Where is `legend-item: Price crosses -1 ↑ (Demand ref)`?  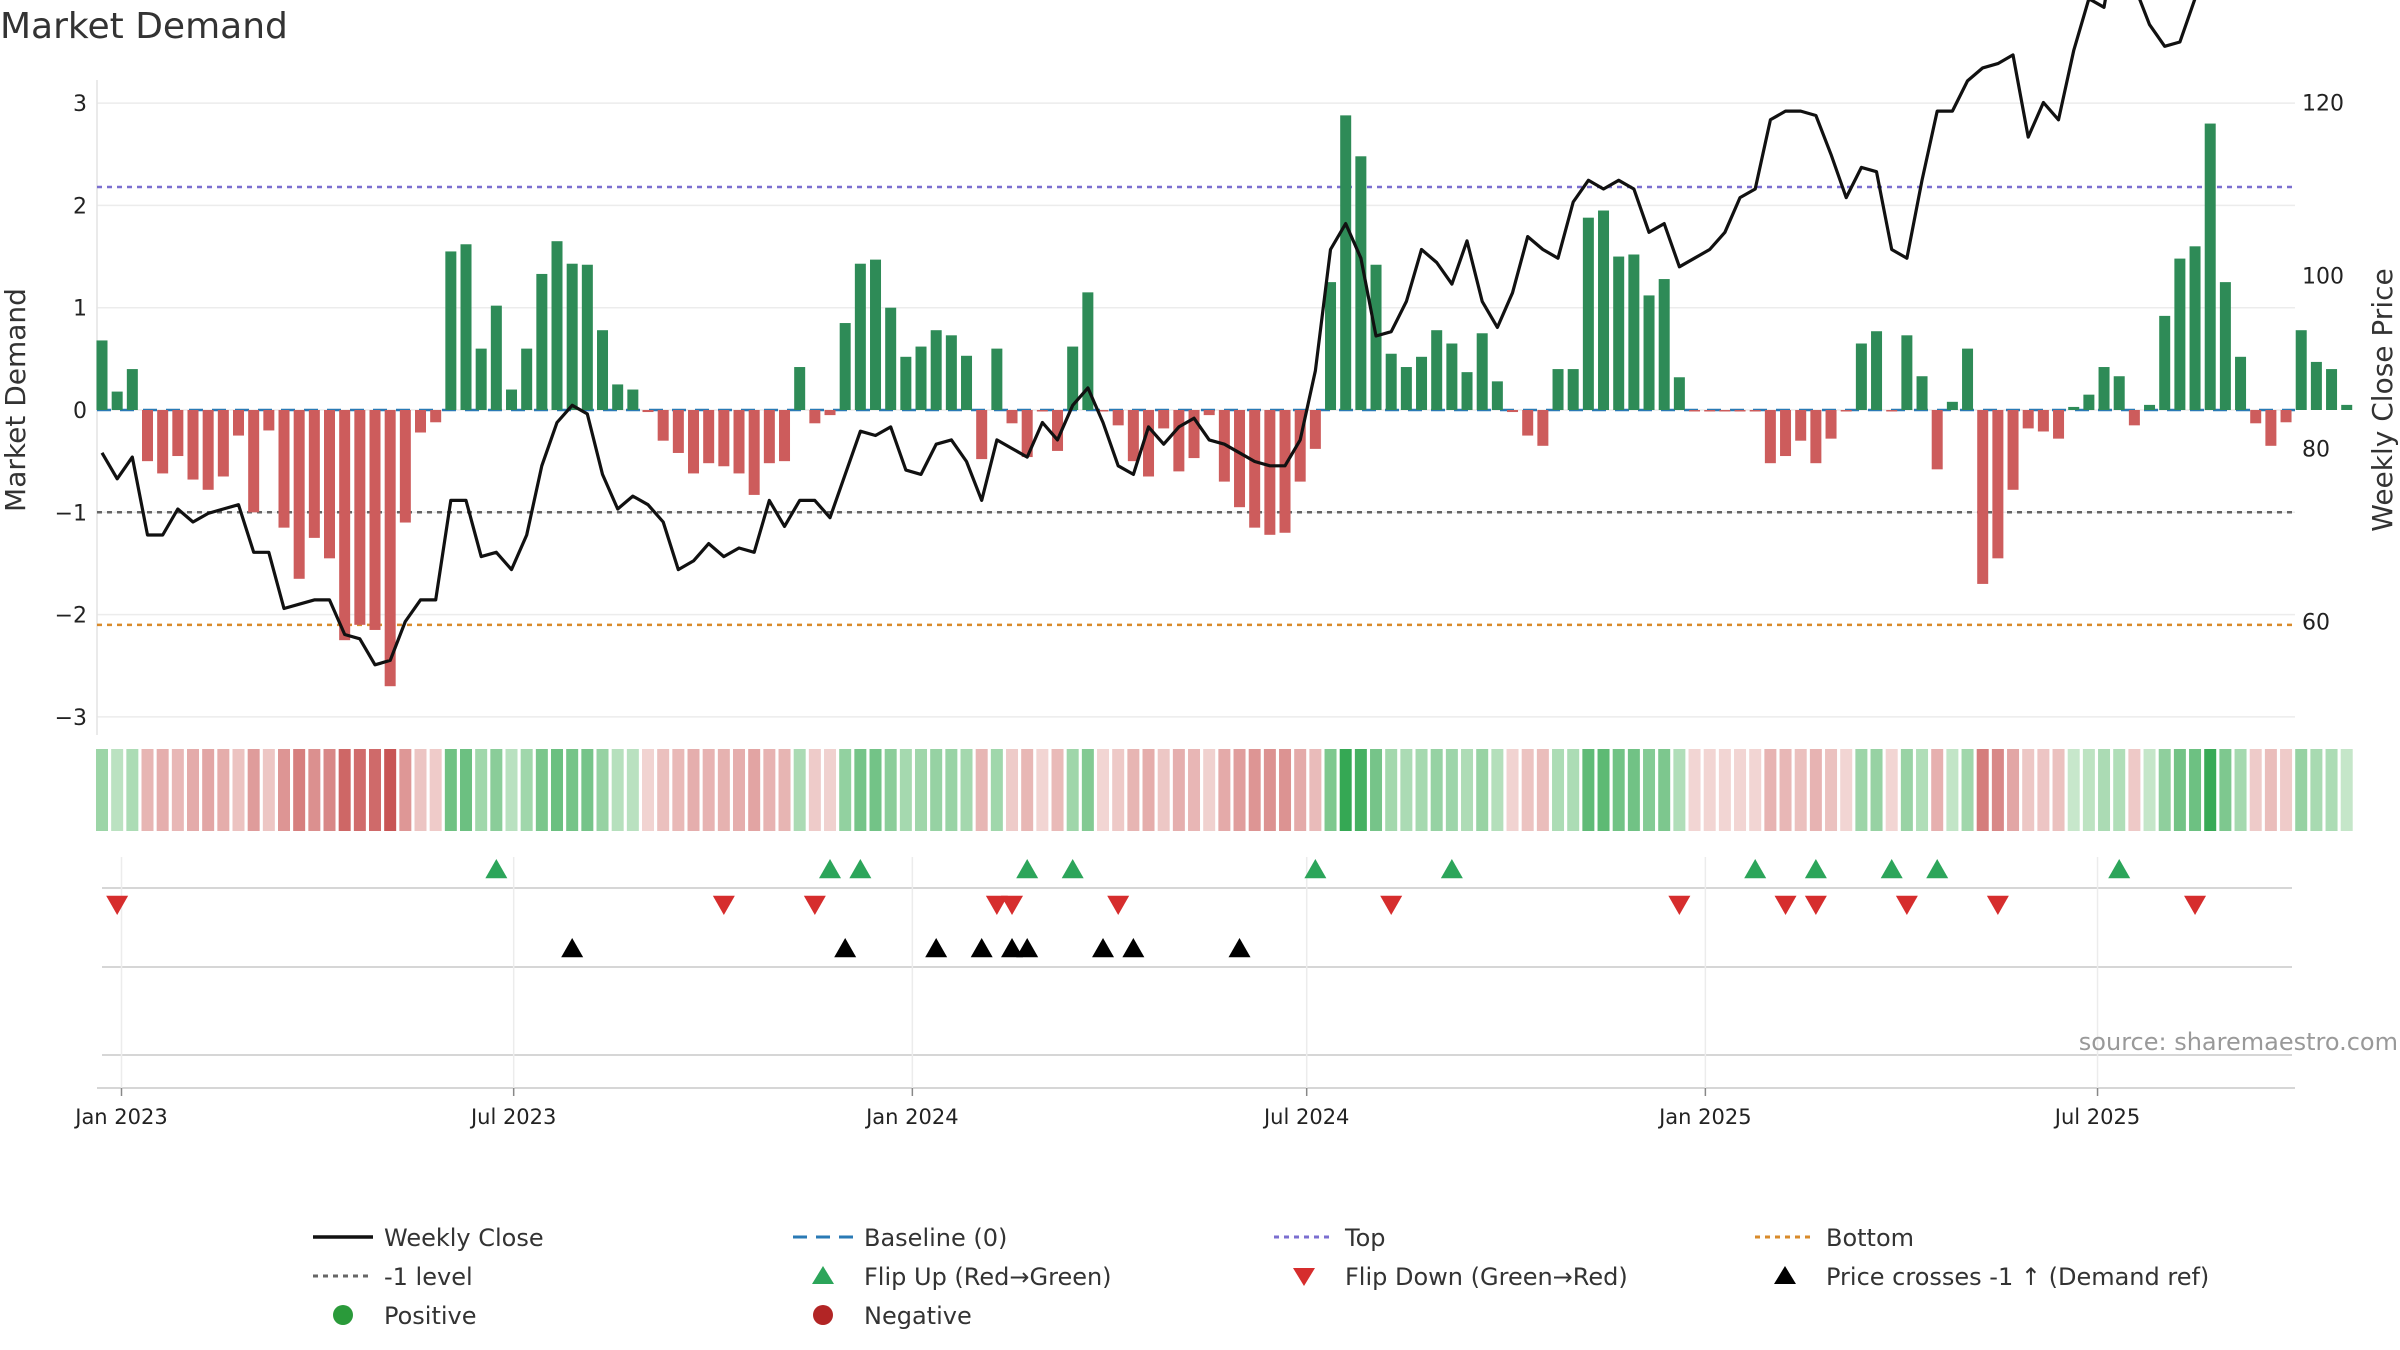
legend-item: Price crosses -1 ↑ (Demand ref) is located at coordinates (1991, 1277).